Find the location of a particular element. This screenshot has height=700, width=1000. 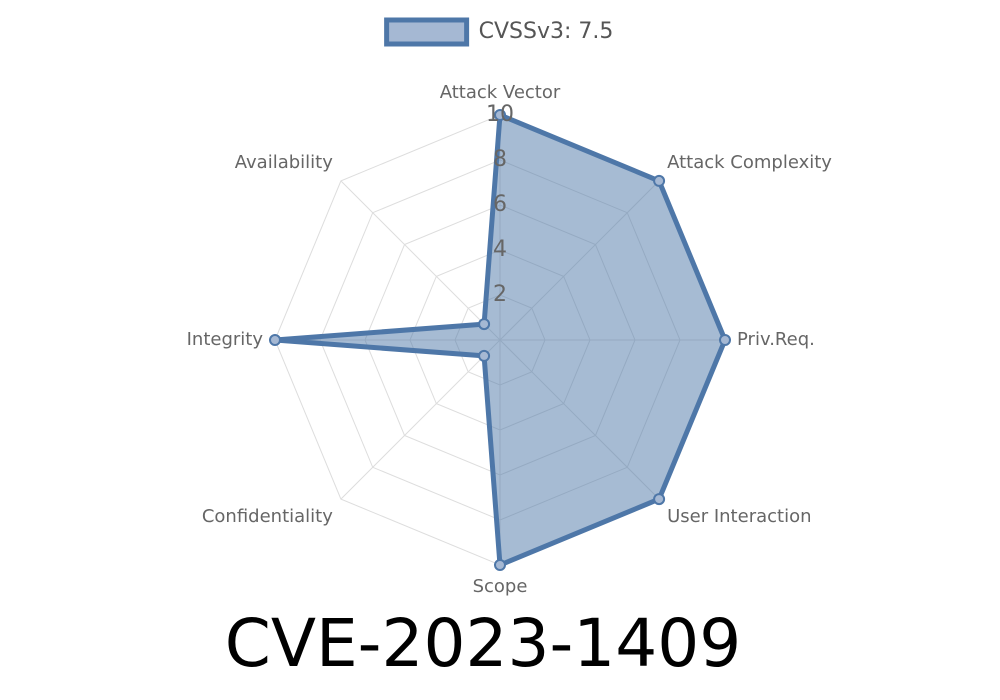

category-label: User Interaction is located at coordinates (739, 516).